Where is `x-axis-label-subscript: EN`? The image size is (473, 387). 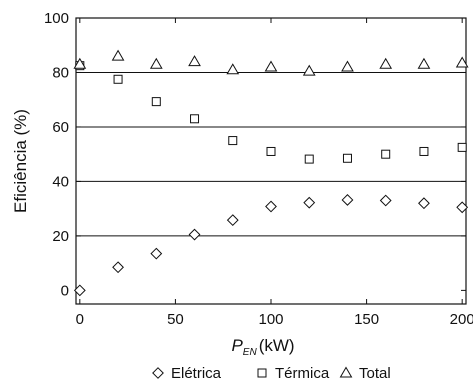 x-axis-label-subscript: EN is located at coordinates (250, 352).